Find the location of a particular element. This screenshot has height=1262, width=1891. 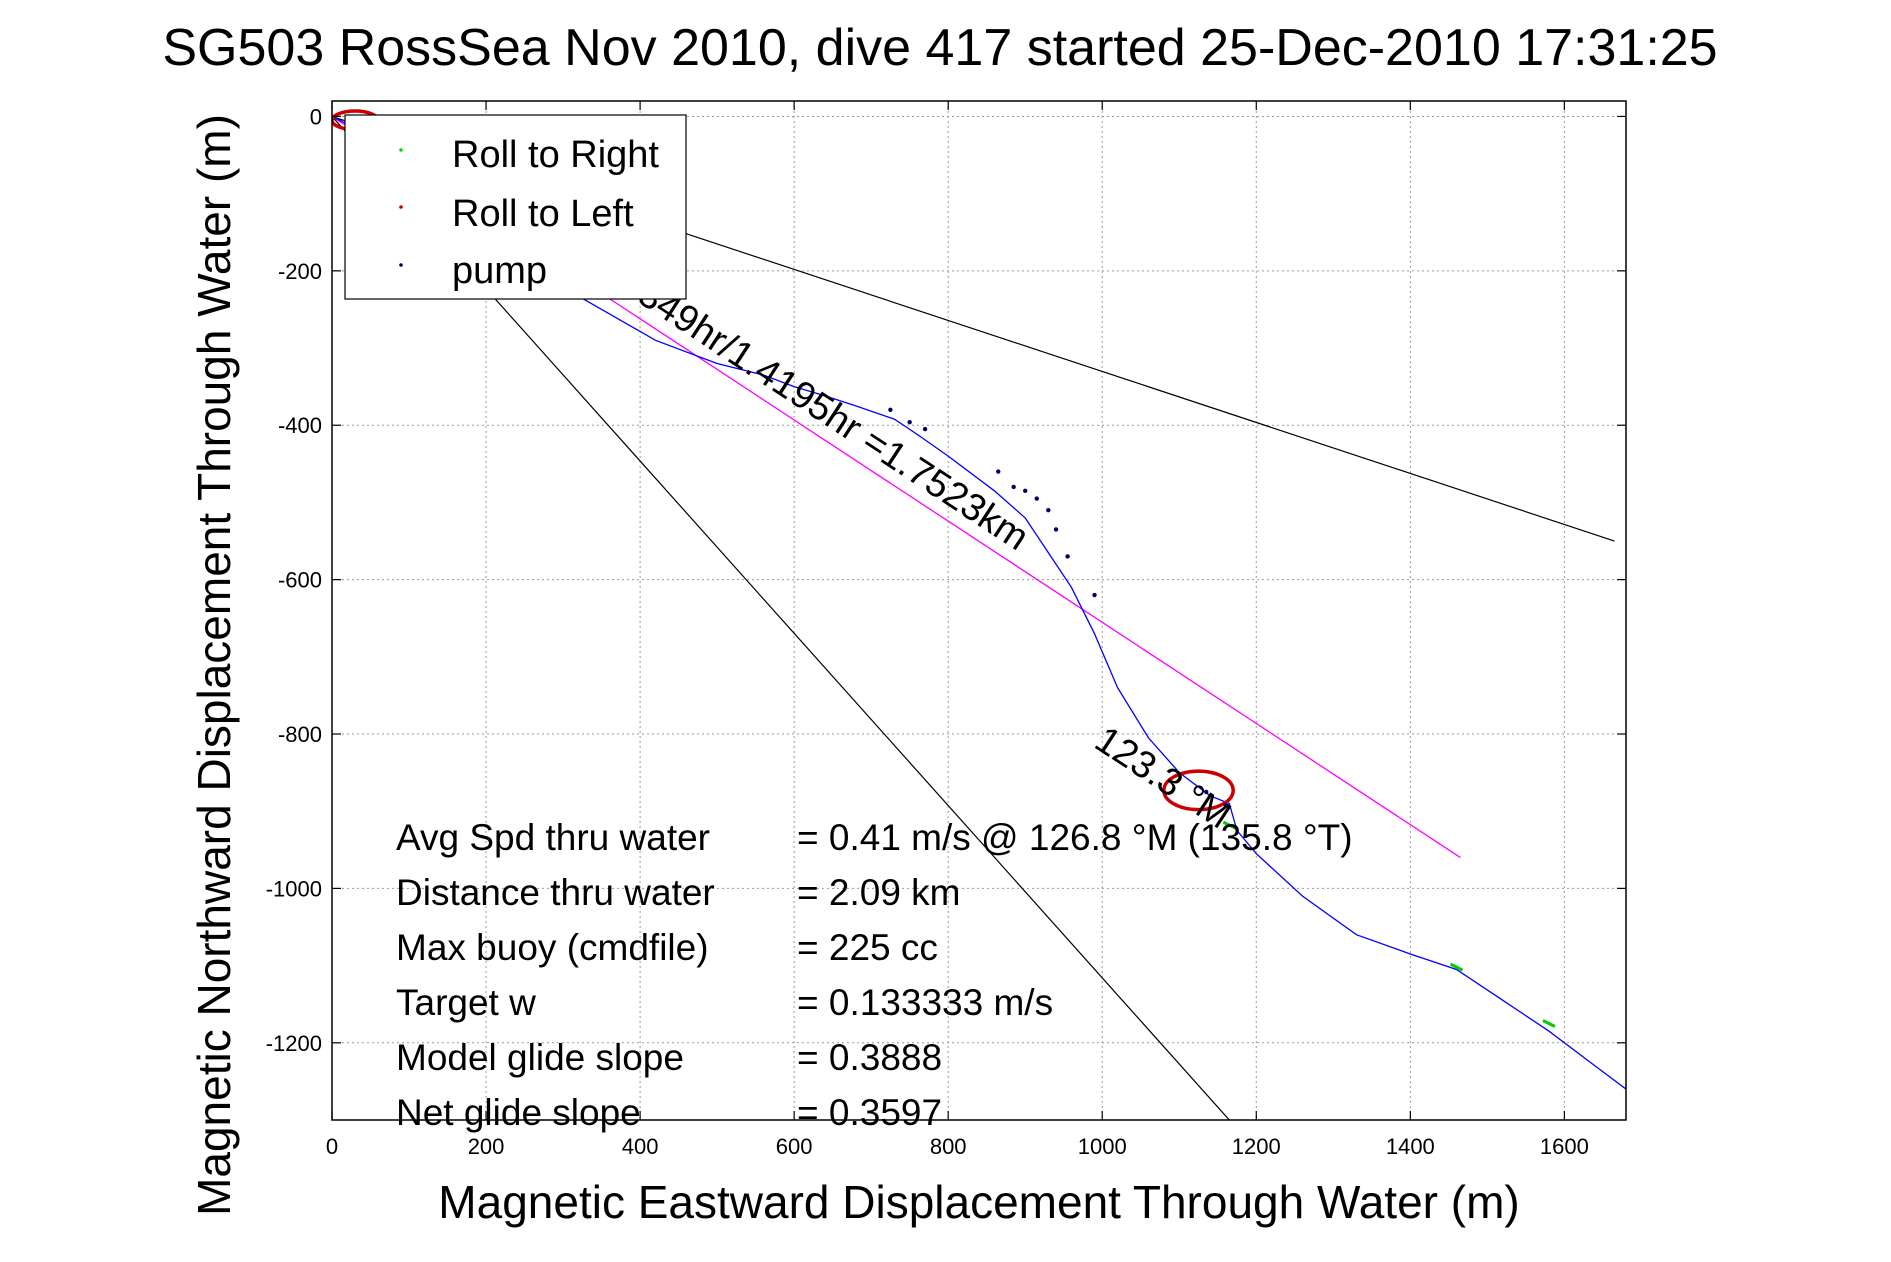

x-tick-label: 0 is located at coordinates (332, 1146).